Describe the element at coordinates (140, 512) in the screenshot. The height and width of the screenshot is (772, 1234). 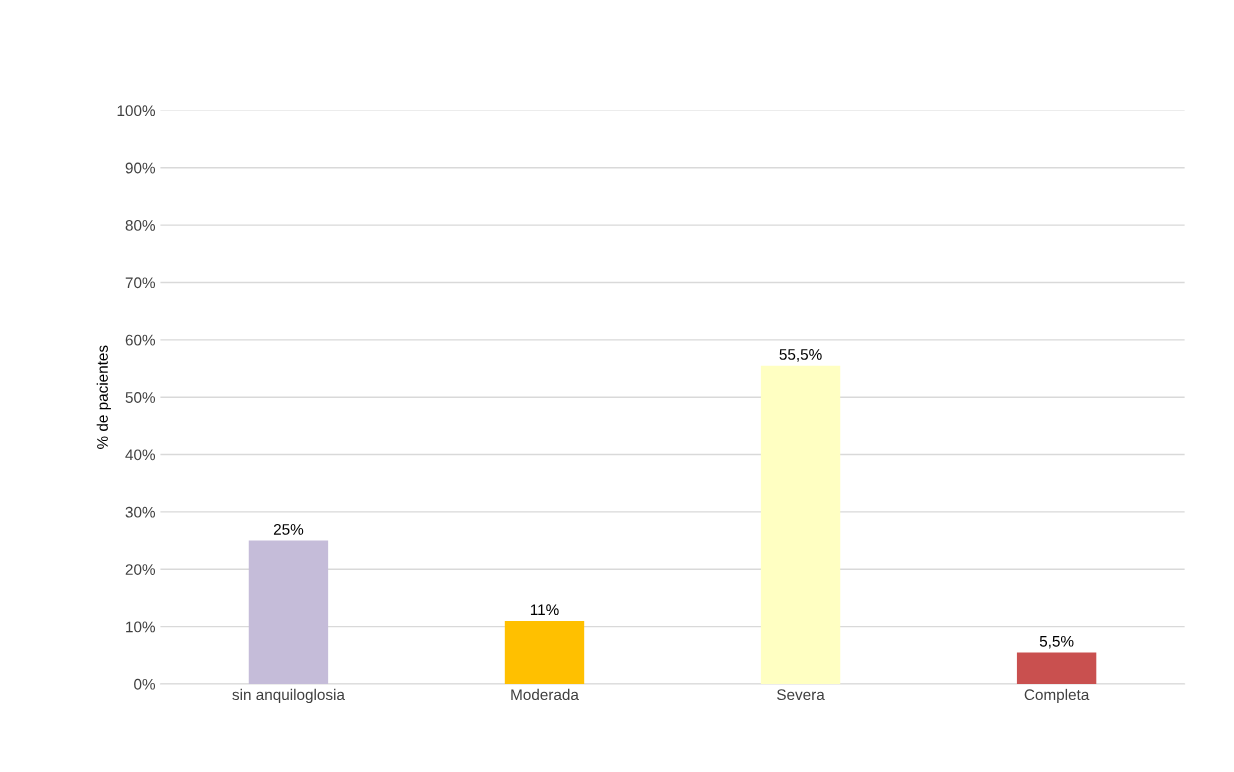
I see `y-tick-label: 30%` at that location.